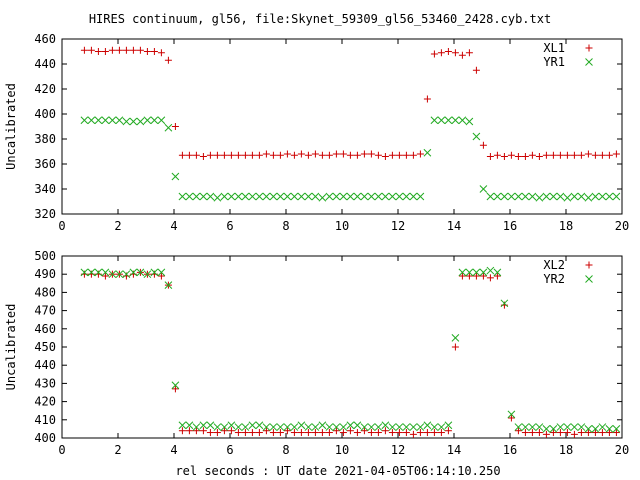 The image size is (640, 480). Describe the element at coordinates (554, 48) in the screenshot. I see `legend-label: XL1` at that location.